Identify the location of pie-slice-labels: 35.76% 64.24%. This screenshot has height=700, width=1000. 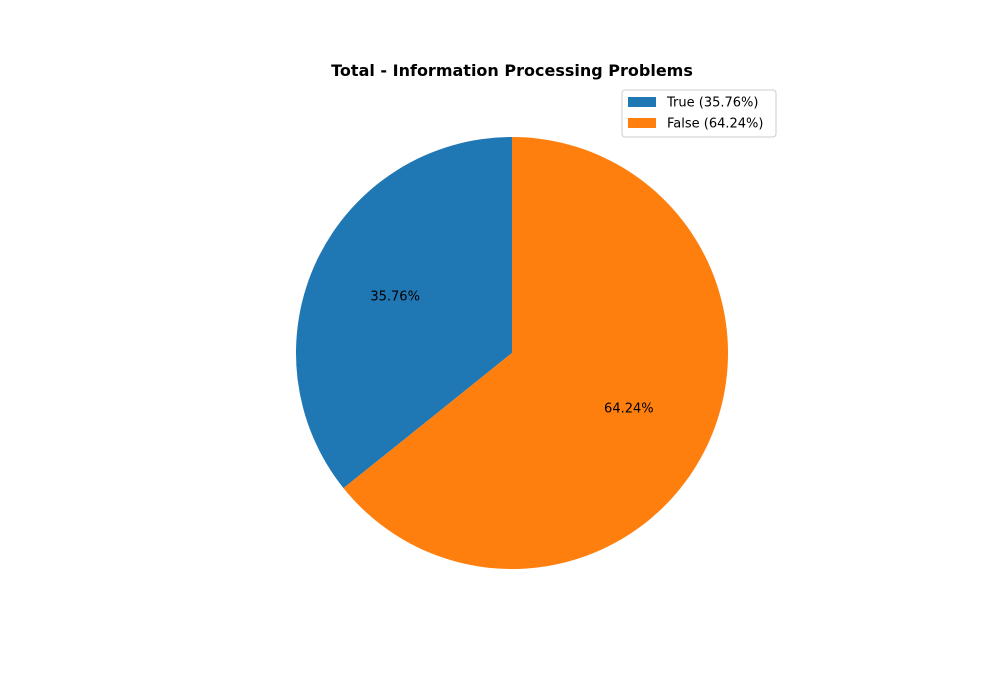
(511, 352).